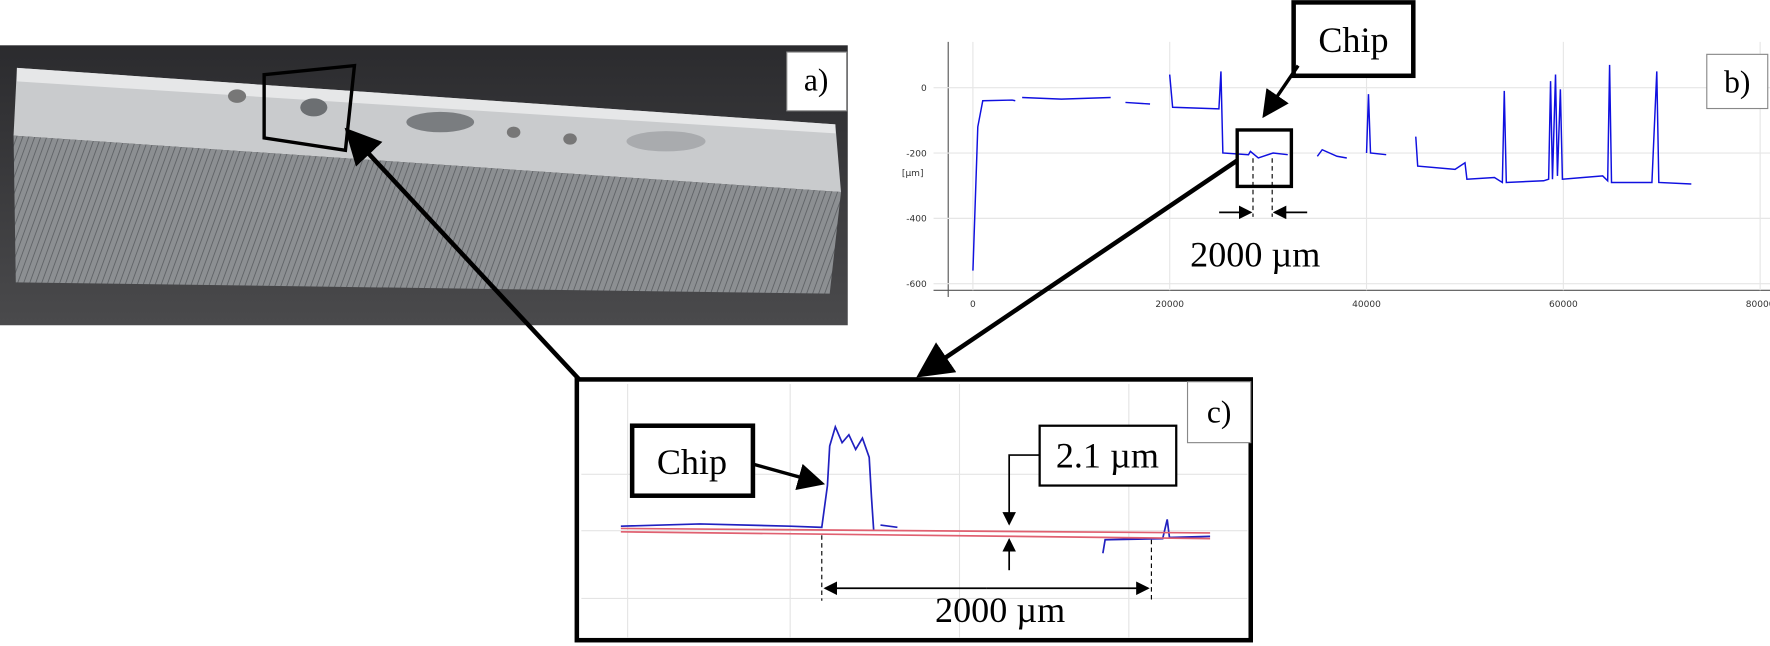 The image size is (1770, 646). Describe the element at coordinates (913, 174) in the screenshot. I see `y-axis-label: [µm]` at that location.